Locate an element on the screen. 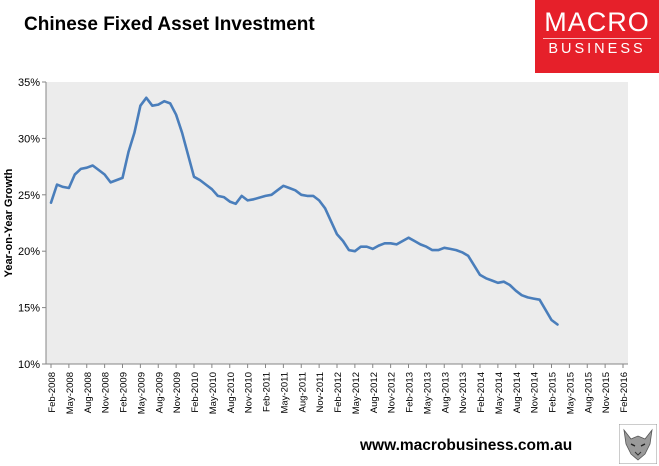 Image resolution: width=659 pixels, height=466 pixels. x-tick-label: May-2014 is located at coordinates (499, 393).